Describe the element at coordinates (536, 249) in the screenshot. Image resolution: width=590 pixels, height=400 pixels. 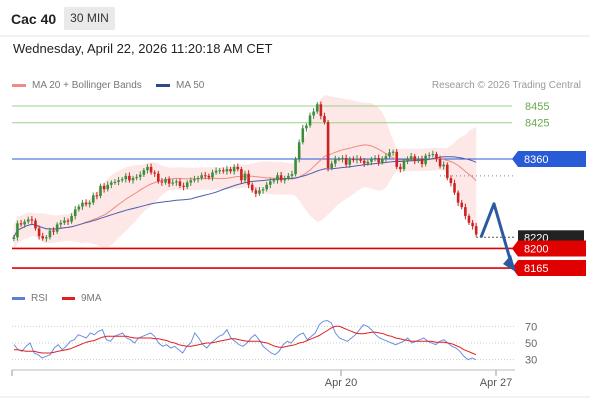
I see `support-label: 8200` at that location.